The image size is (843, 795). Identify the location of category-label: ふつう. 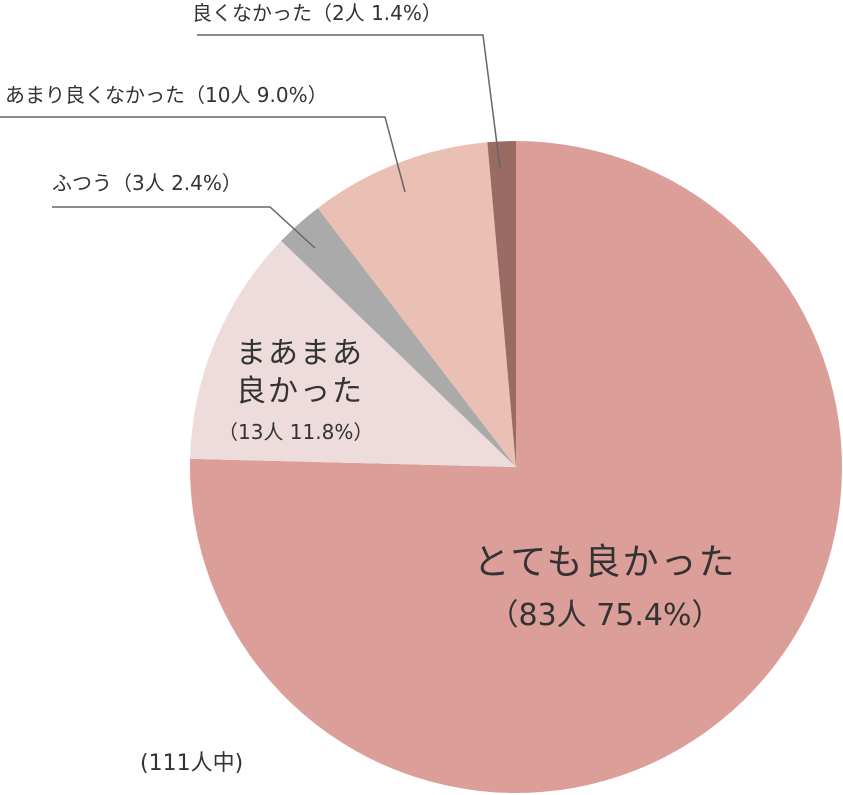
(82, 183).